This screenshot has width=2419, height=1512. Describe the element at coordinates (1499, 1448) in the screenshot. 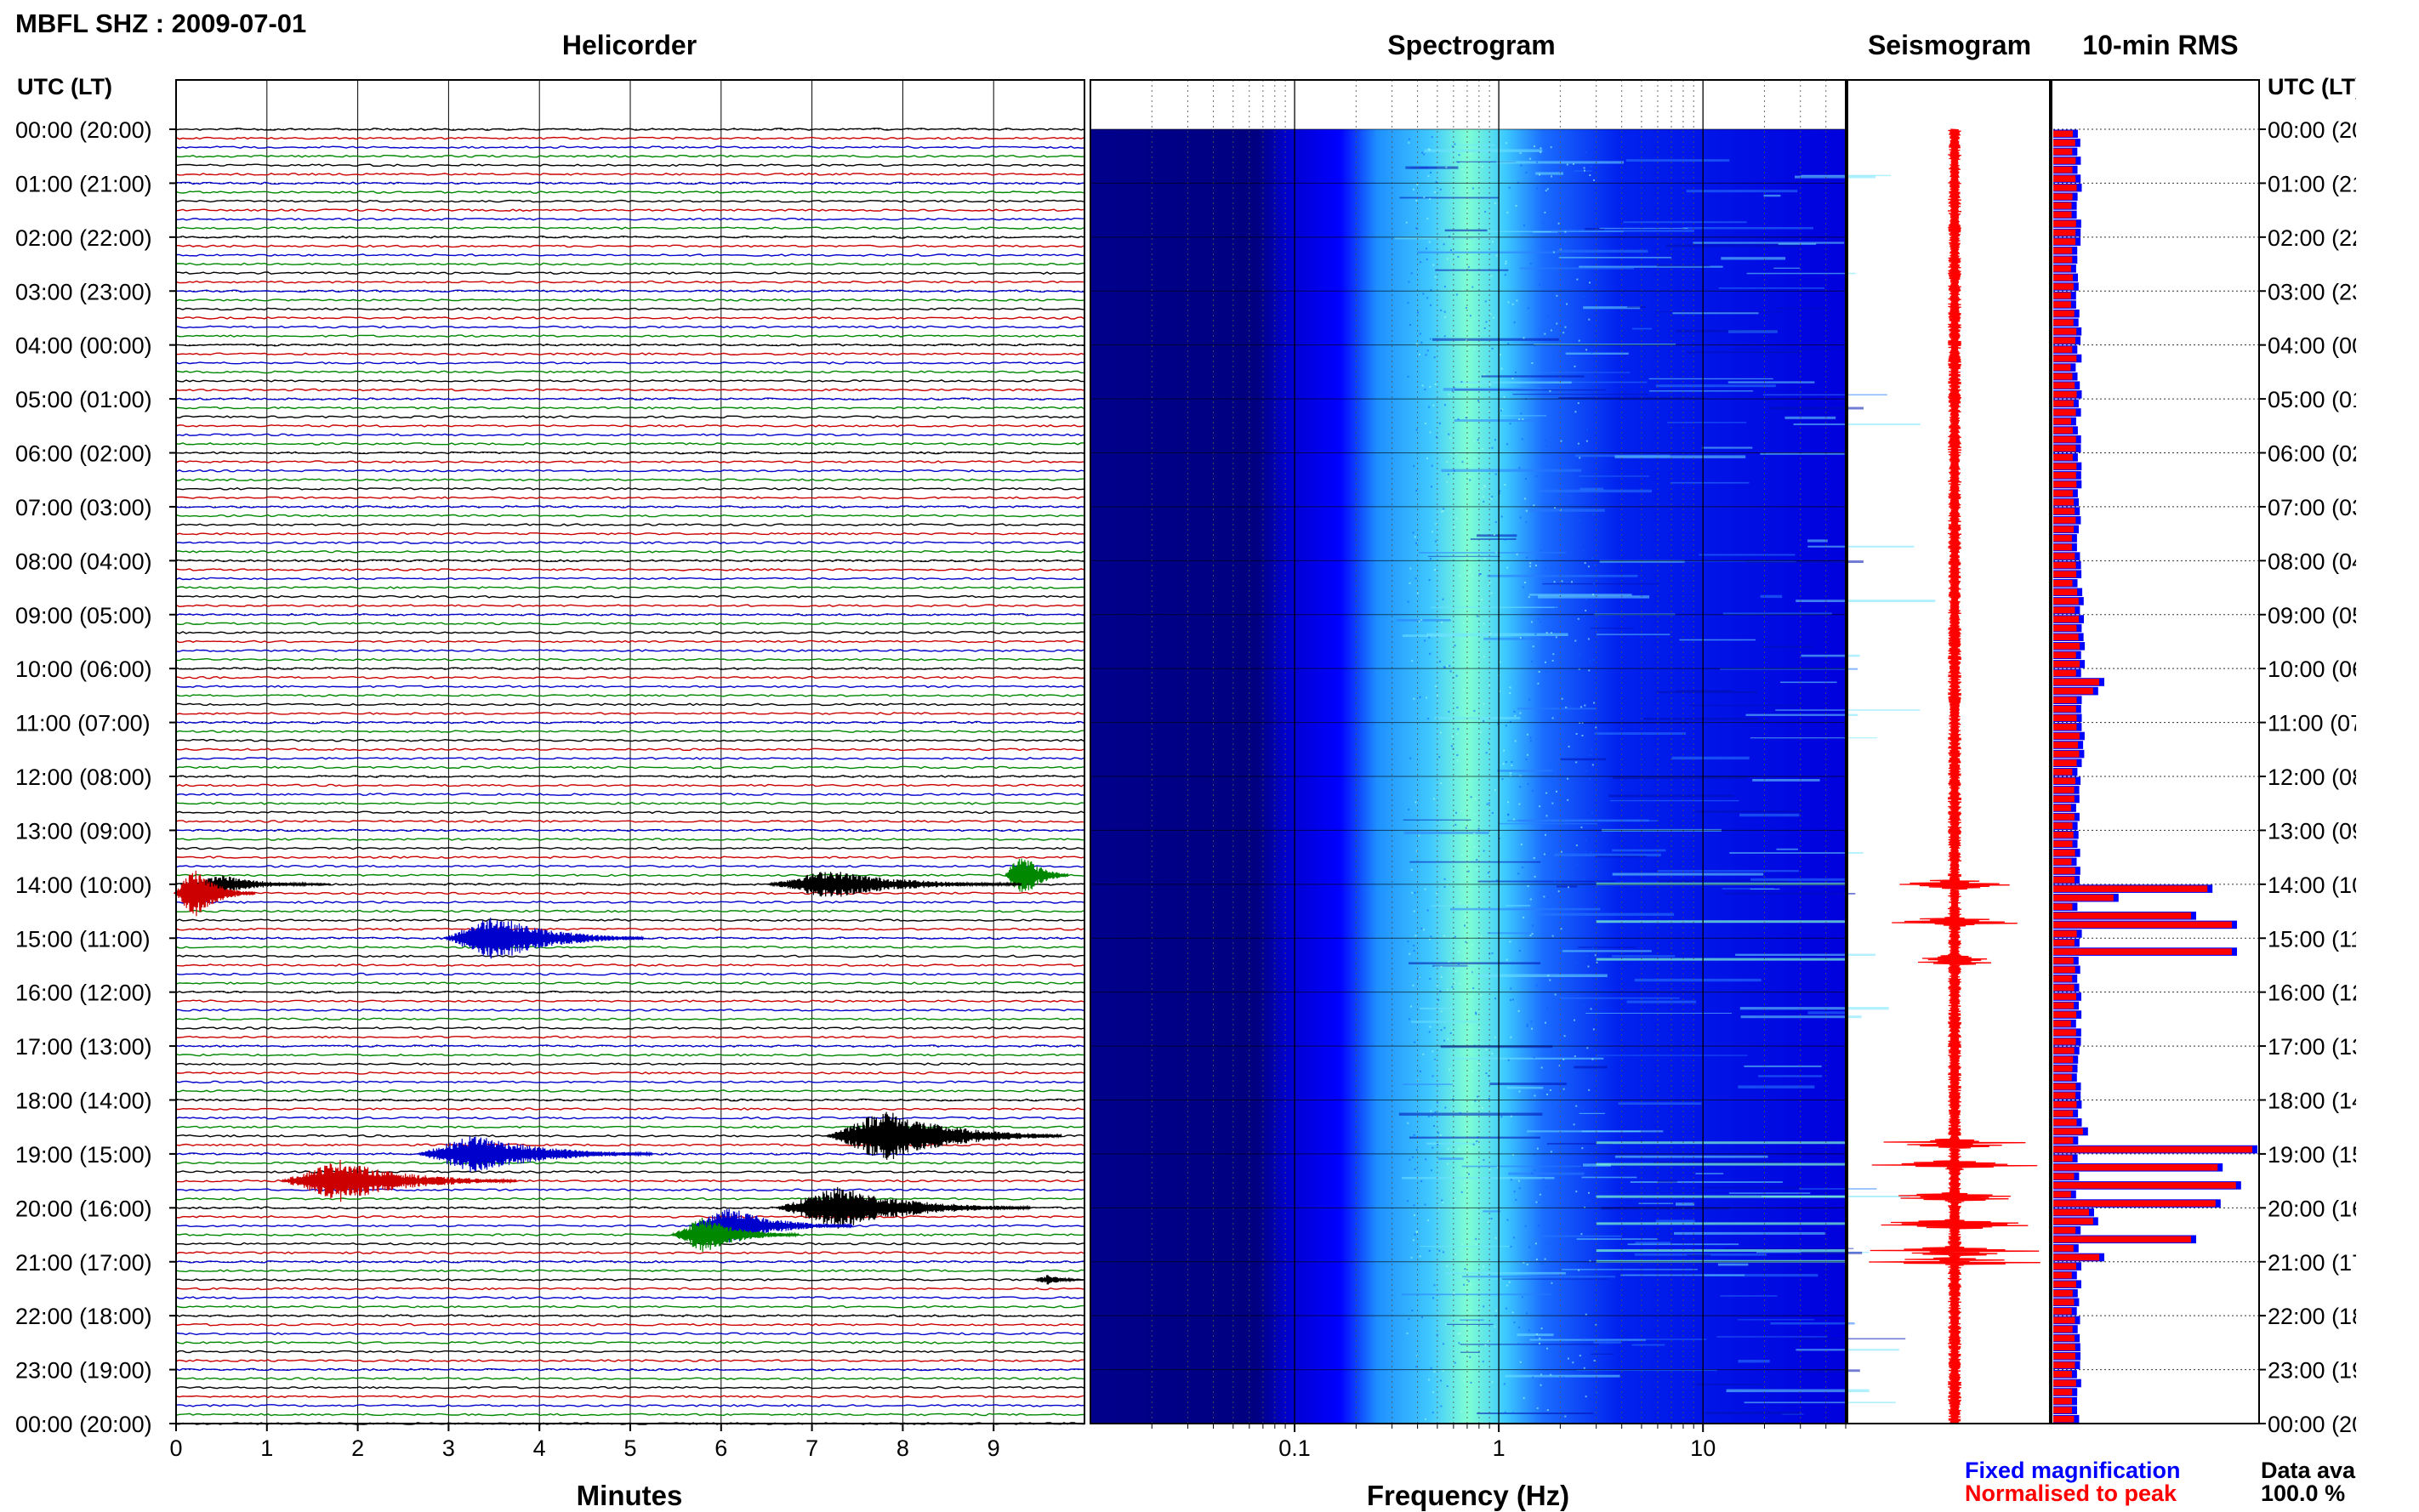

I see `spectrogram-x-tick-label: 1` at that location.